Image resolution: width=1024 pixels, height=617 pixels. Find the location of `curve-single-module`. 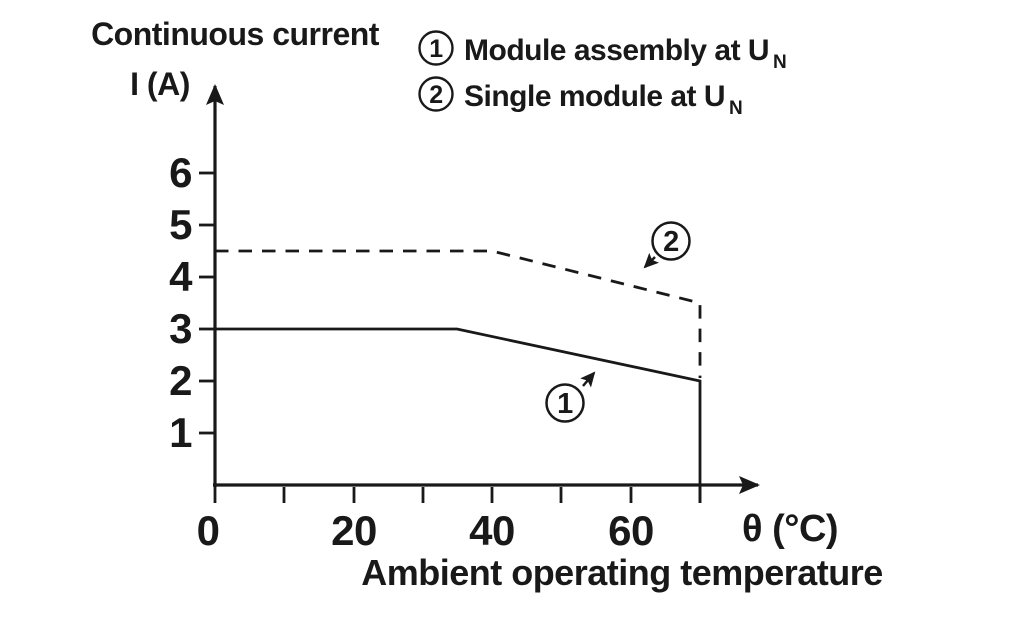

curve-single-module is located at coordinates (458, 313).